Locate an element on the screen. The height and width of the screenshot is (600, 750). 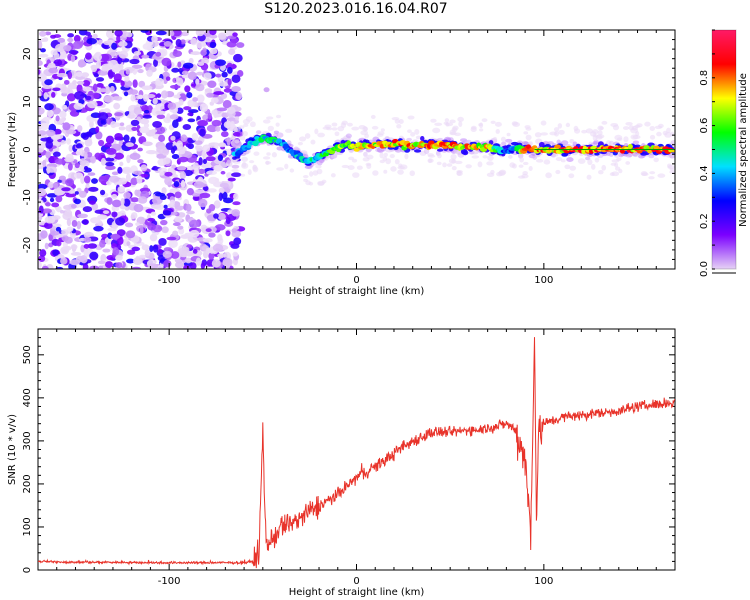
x-tick-label: 0 is located at coordinates (356, 581).